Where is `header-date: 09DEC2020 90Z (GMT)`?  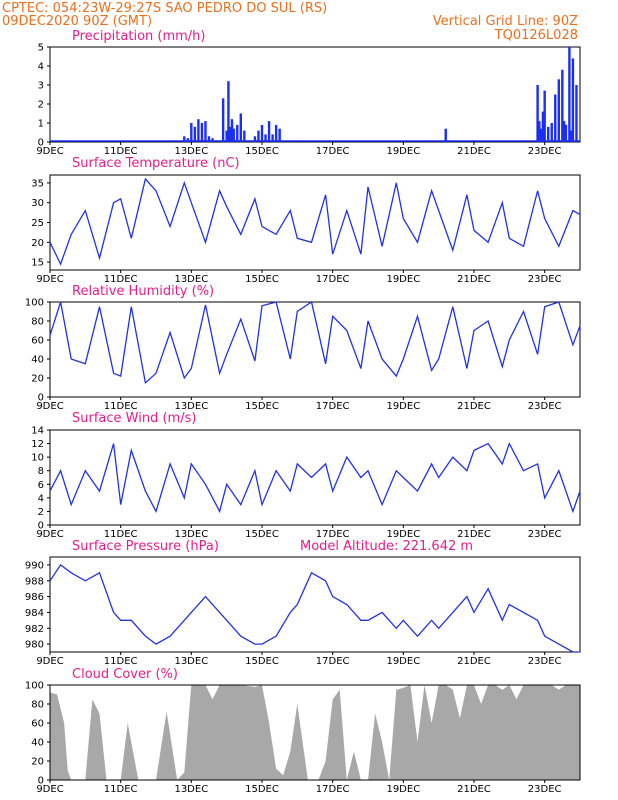
header-date: 09DEC2020 90Z (GMT) is located at coordinates (77, 21).